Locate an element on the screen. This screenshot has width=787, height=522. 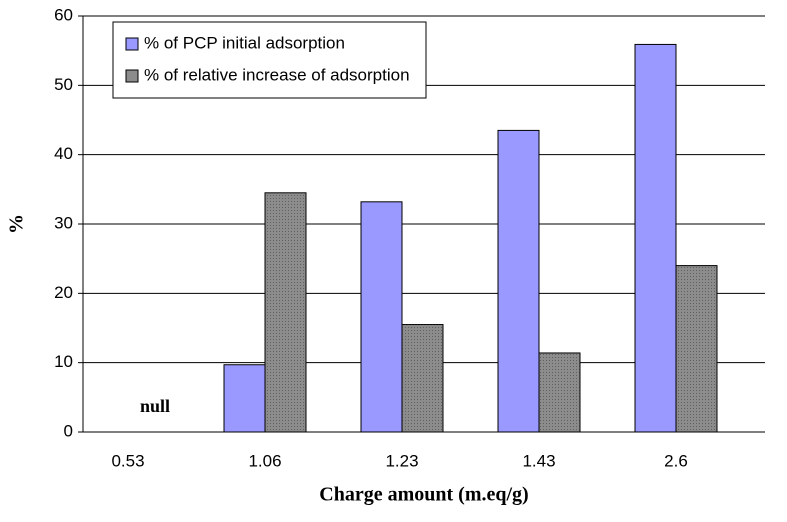
y-axis-title: % is located at coordinates (17, 224).